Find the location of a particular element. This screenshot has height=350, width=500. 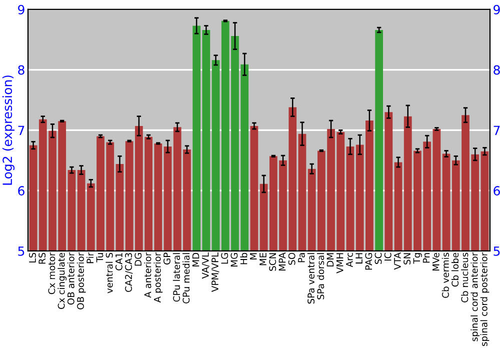

x-tick-label: PAG is located at coordinates (368, 261).